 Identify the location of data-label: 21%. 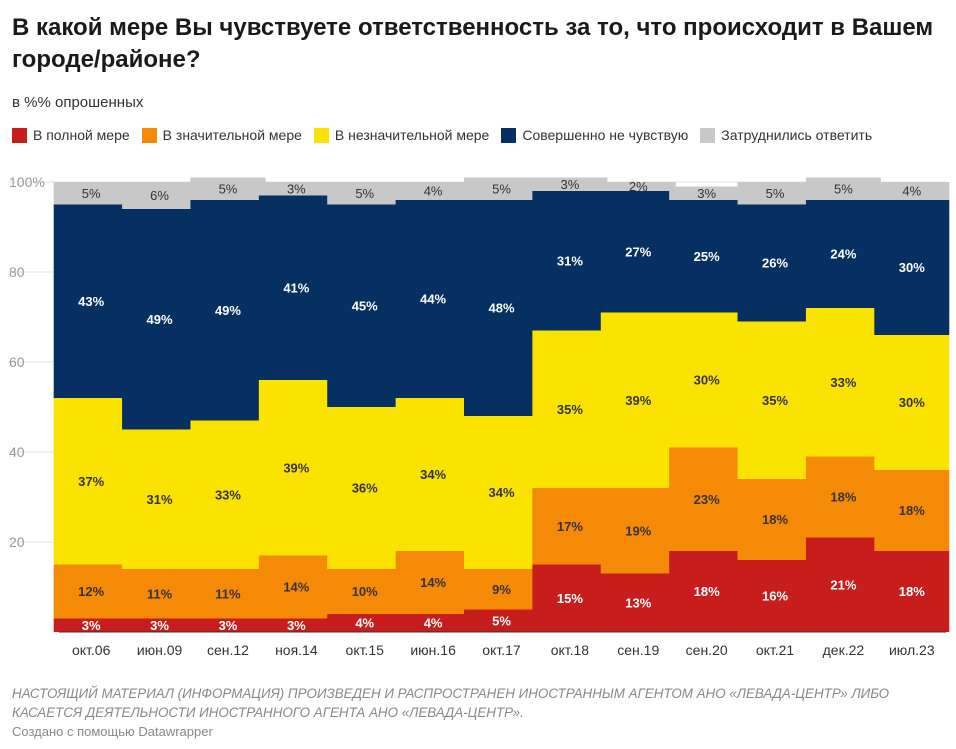
(843, 584).